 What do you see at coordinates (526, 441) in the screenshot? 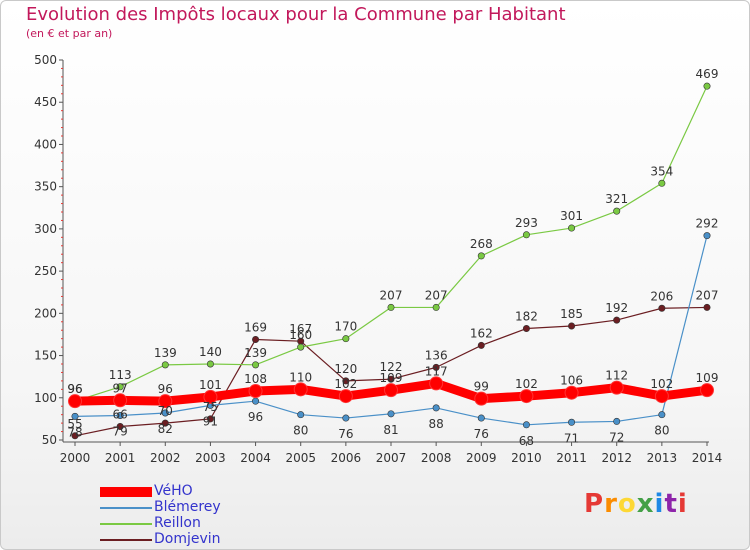
I see `data-label: 68` at bounding box center [526, 441].